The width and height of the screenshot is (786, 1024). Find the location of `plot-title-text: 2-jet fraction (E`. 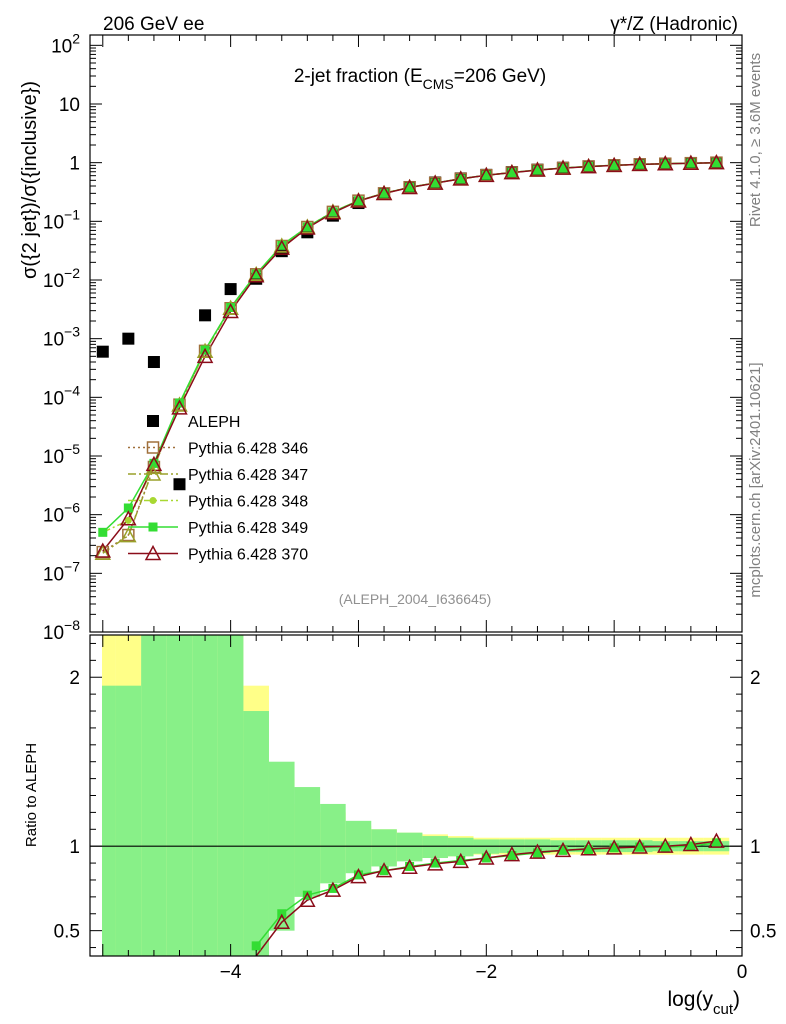

plot-title-text: 2-jet fraction (E is located at coordinates (358, 76).